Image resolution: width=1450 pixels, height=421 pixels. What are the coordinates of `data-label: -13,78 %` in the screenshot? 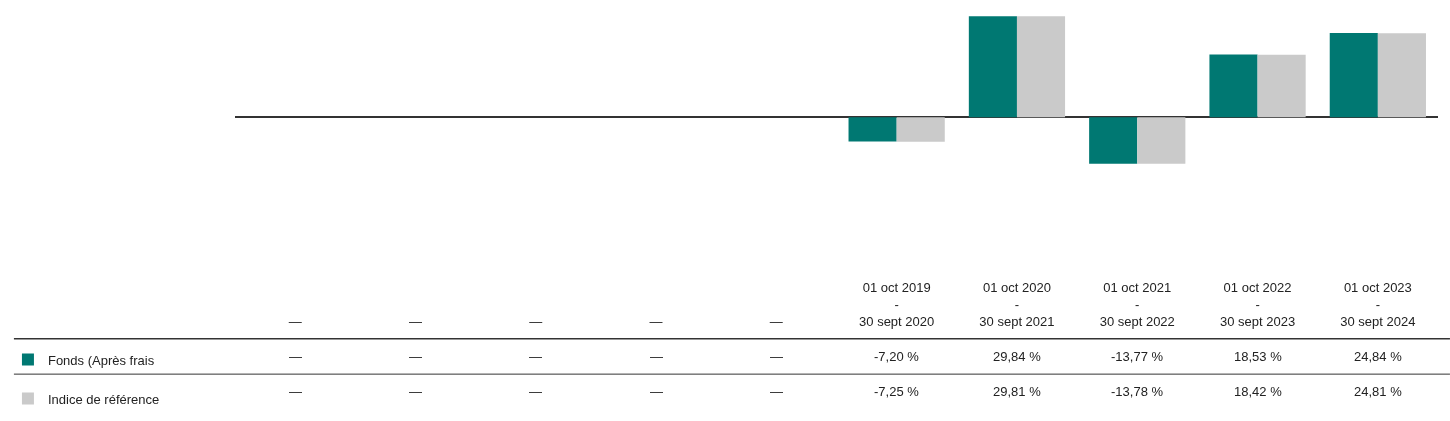 It's located at (1137, 391).